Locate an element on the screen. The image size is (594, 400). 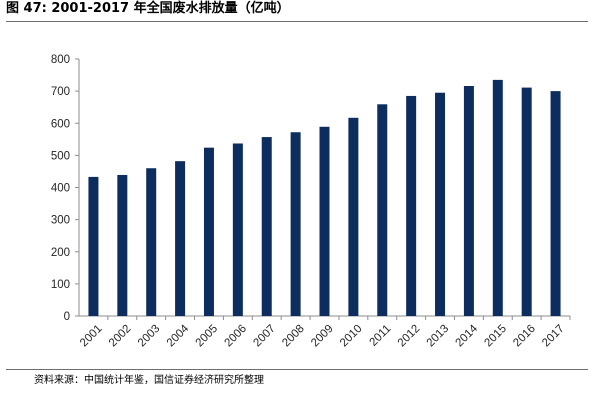
source-note: 资料来源：中国统计年鉴，国信证券经济研究所整理 is located at coordinates (149, 380).